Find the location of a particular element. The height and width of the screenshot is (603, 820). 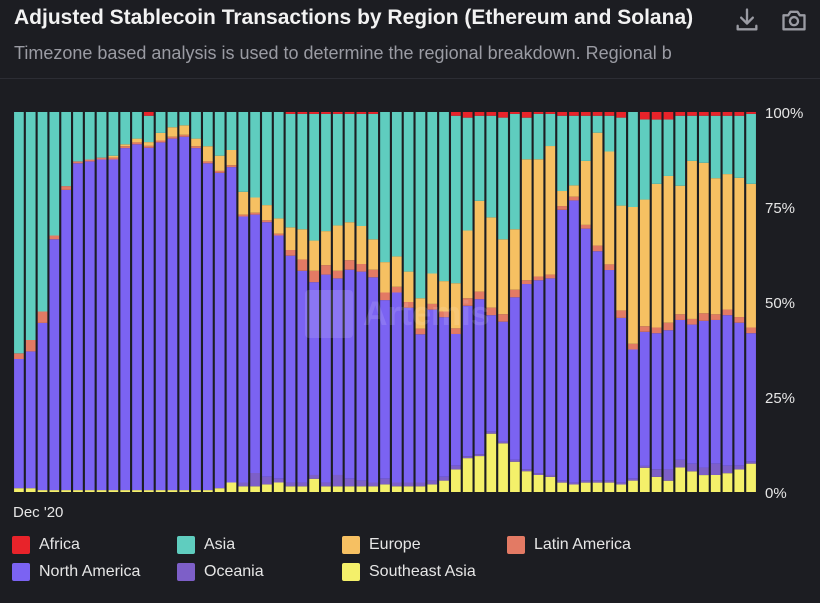

legend-item-southeast-asia: Southeast Asia is located at coordinates (409, 572).